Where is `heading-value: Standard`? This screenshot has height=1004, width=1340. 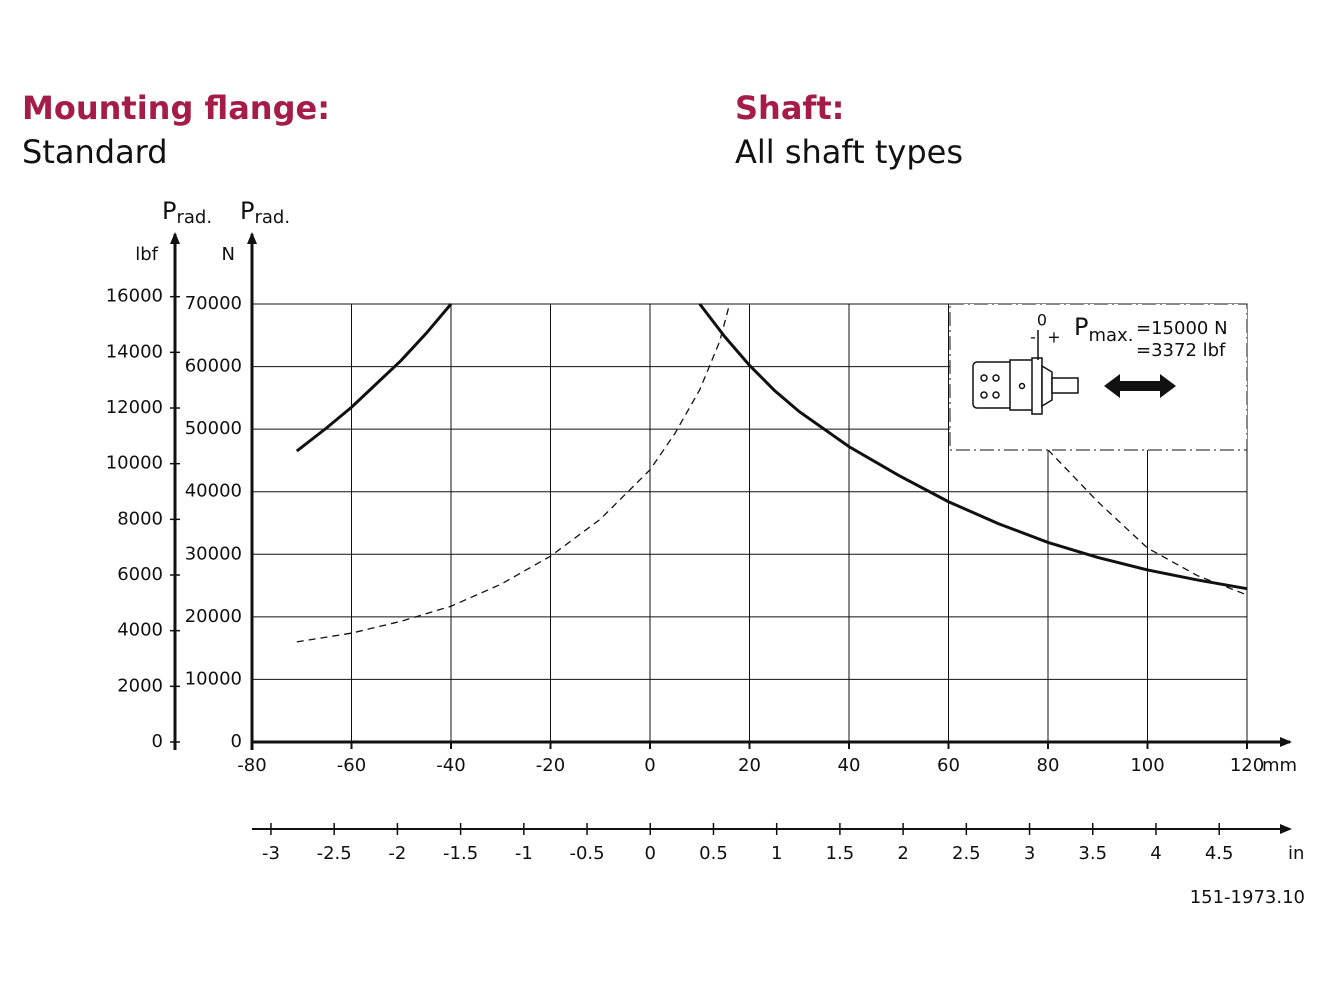 heading-value: Standard is located at coordinates (95, 152).